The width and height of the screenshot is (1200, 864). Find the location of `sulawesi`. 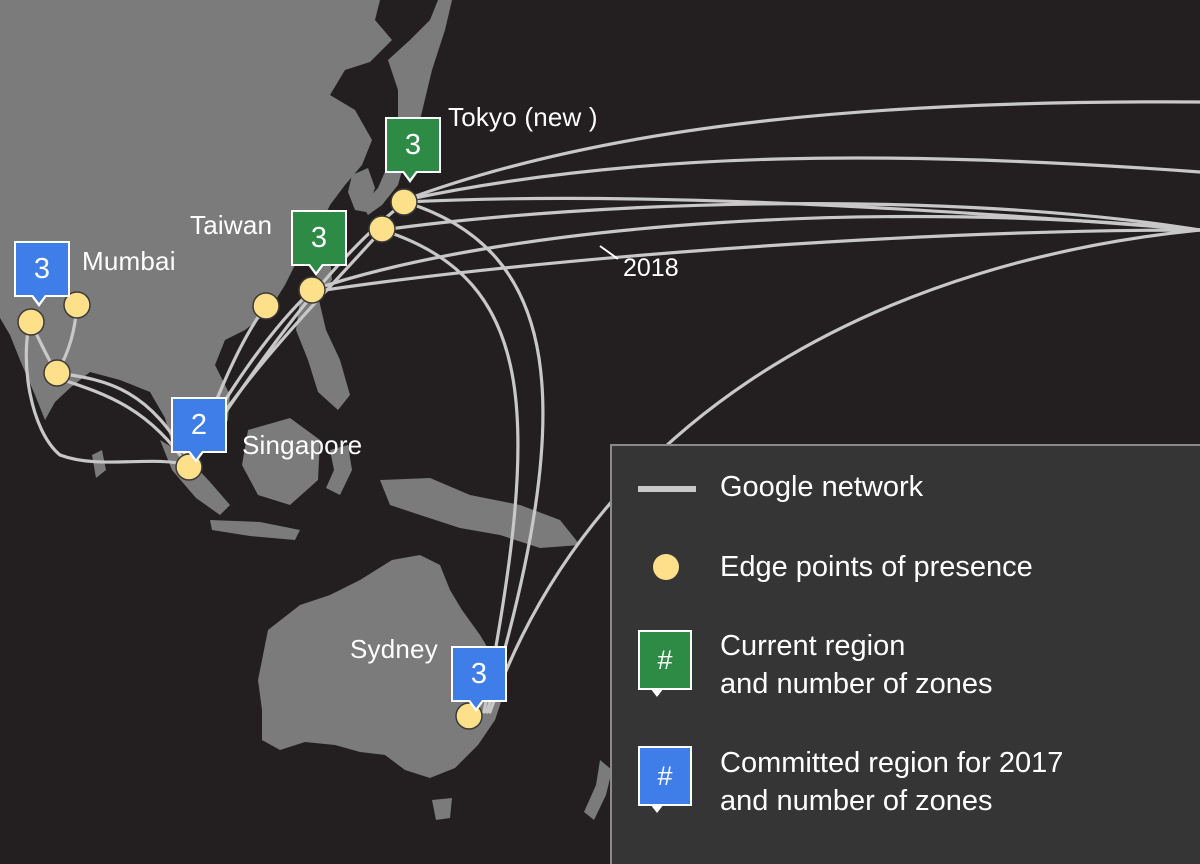

sulawesi is located at coordinates (339, 470).